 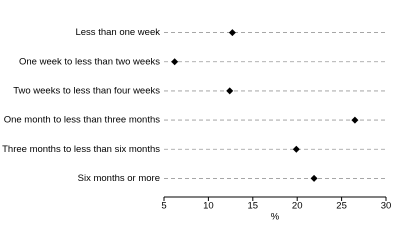 What do you see at coordinates (117, 32) in the screenshot?
I see `y-tick-label: Less than one week` at bounding box center [117, 32].